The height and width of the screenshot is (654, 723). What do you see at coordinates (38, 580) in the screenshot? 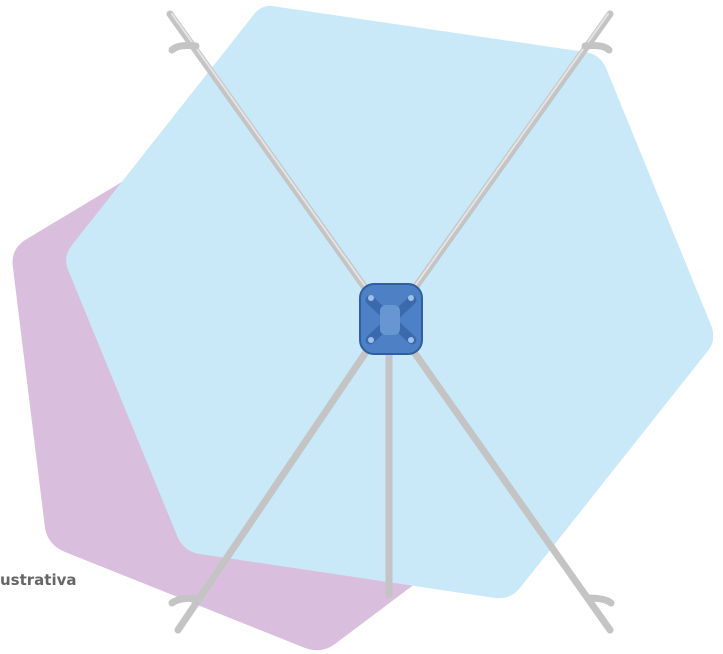
I see `caption: ustrativa` at bounding box center [38, 580].